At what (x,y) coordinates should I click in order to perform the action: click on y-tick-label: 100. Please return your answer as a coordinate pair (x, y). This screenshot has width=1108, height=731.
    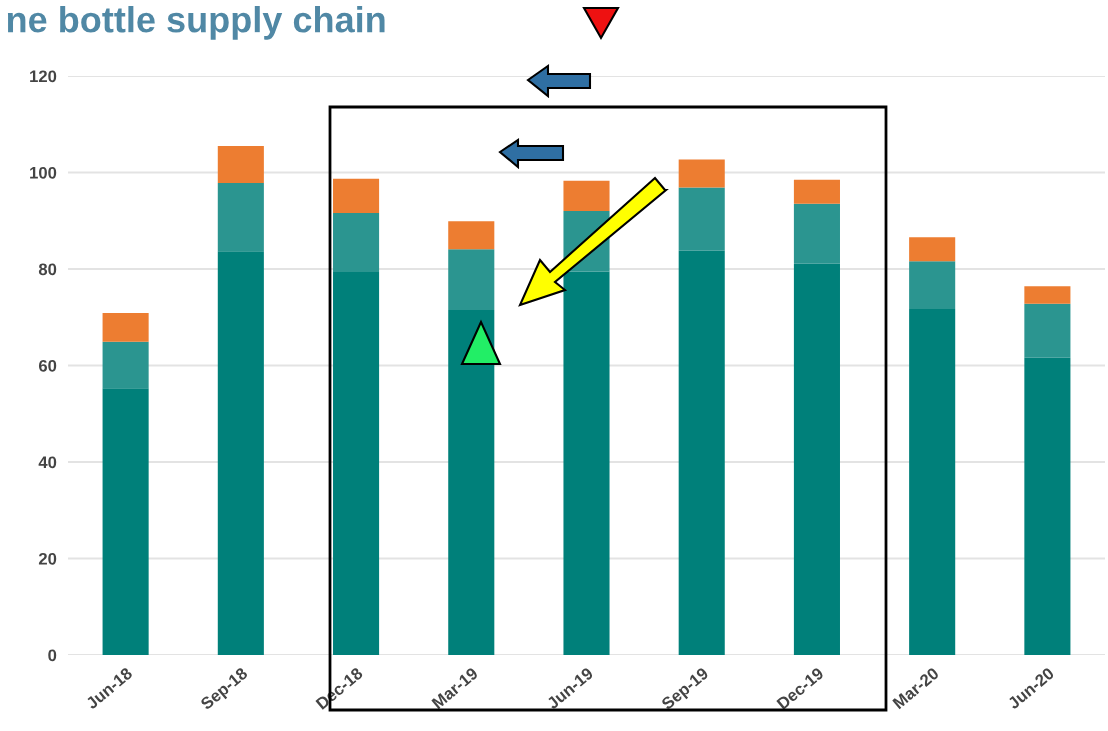
    Looking at the image, I should click on (43, 172).